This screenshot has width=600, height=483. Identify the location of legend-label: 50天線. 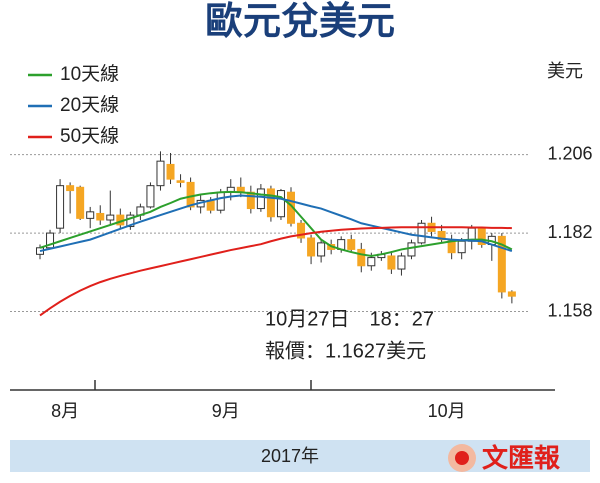
(89, 136).